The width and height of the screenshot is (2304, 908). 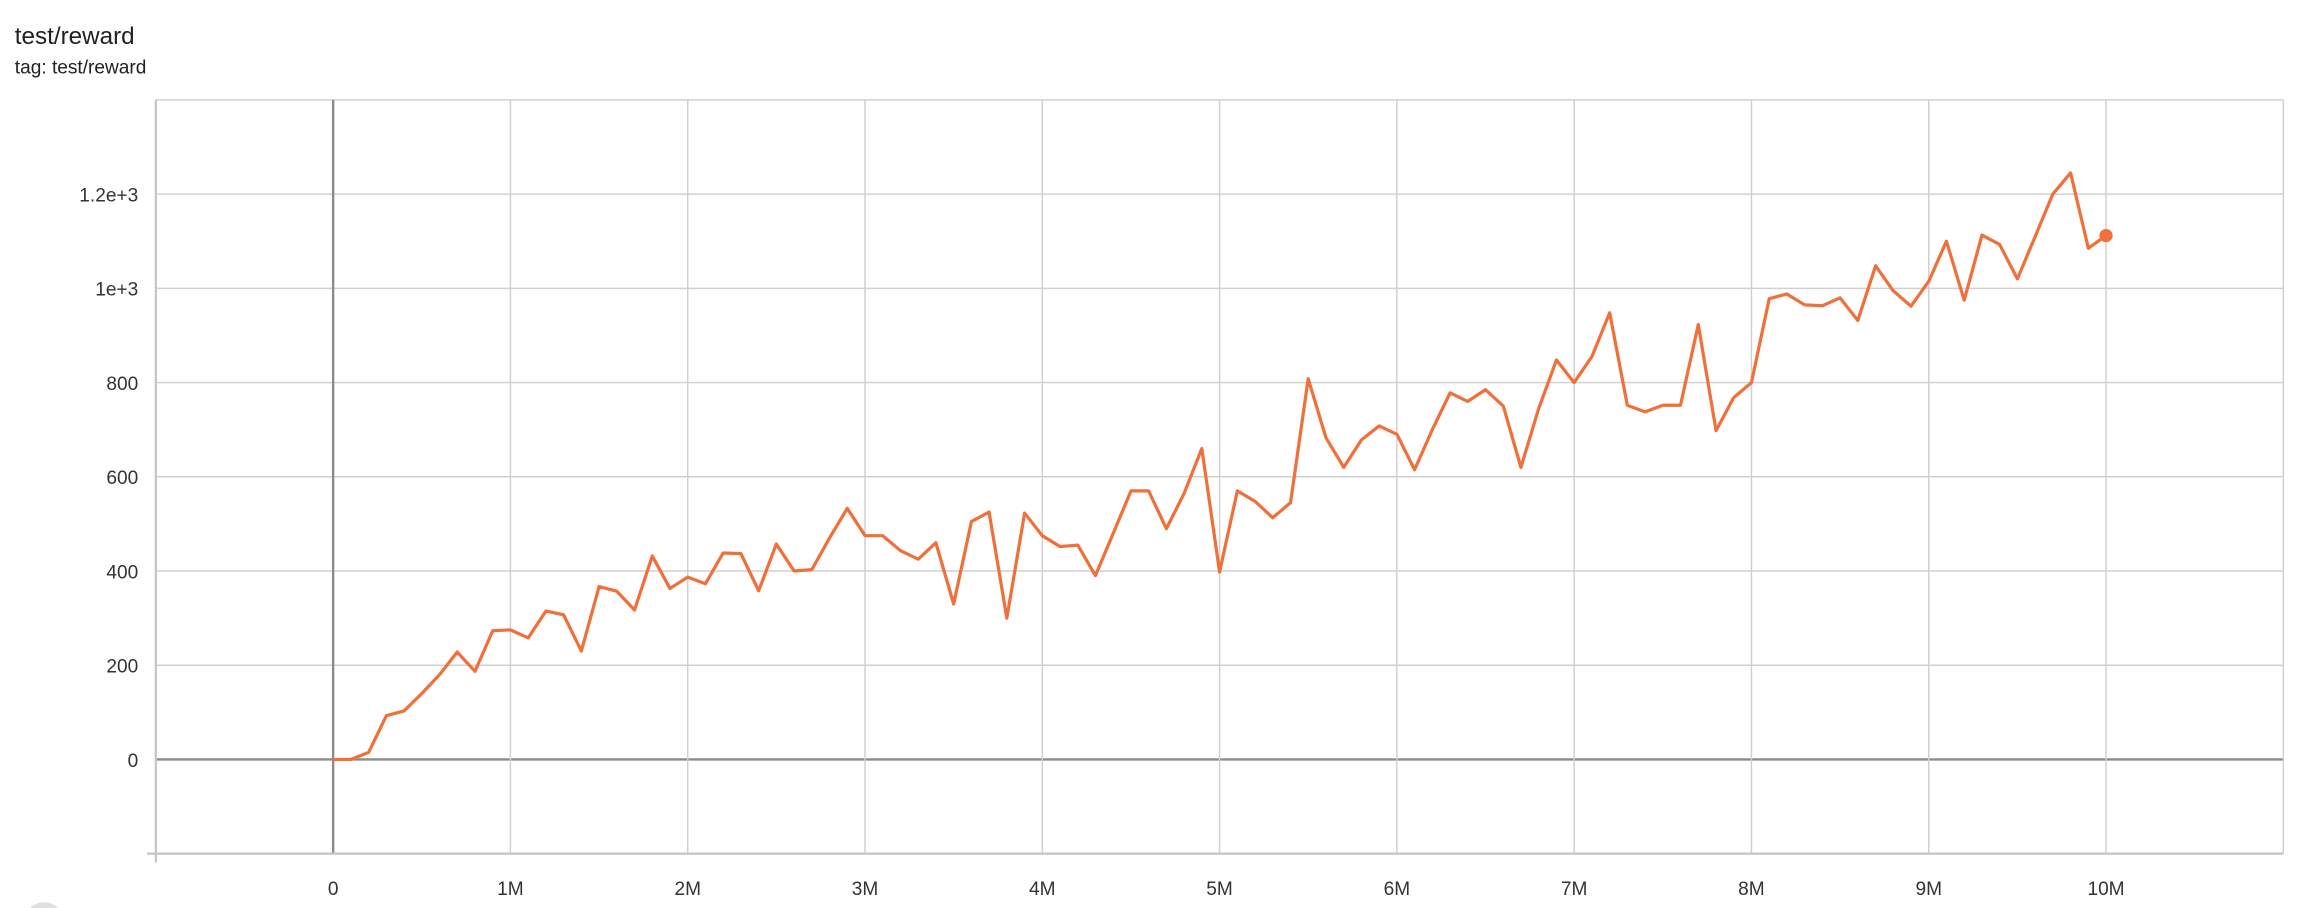 What do you see at coordinates (116, 290) in the screenshot?
I see `y-tick-label: 1e+3` at bounding box center [116, 290].